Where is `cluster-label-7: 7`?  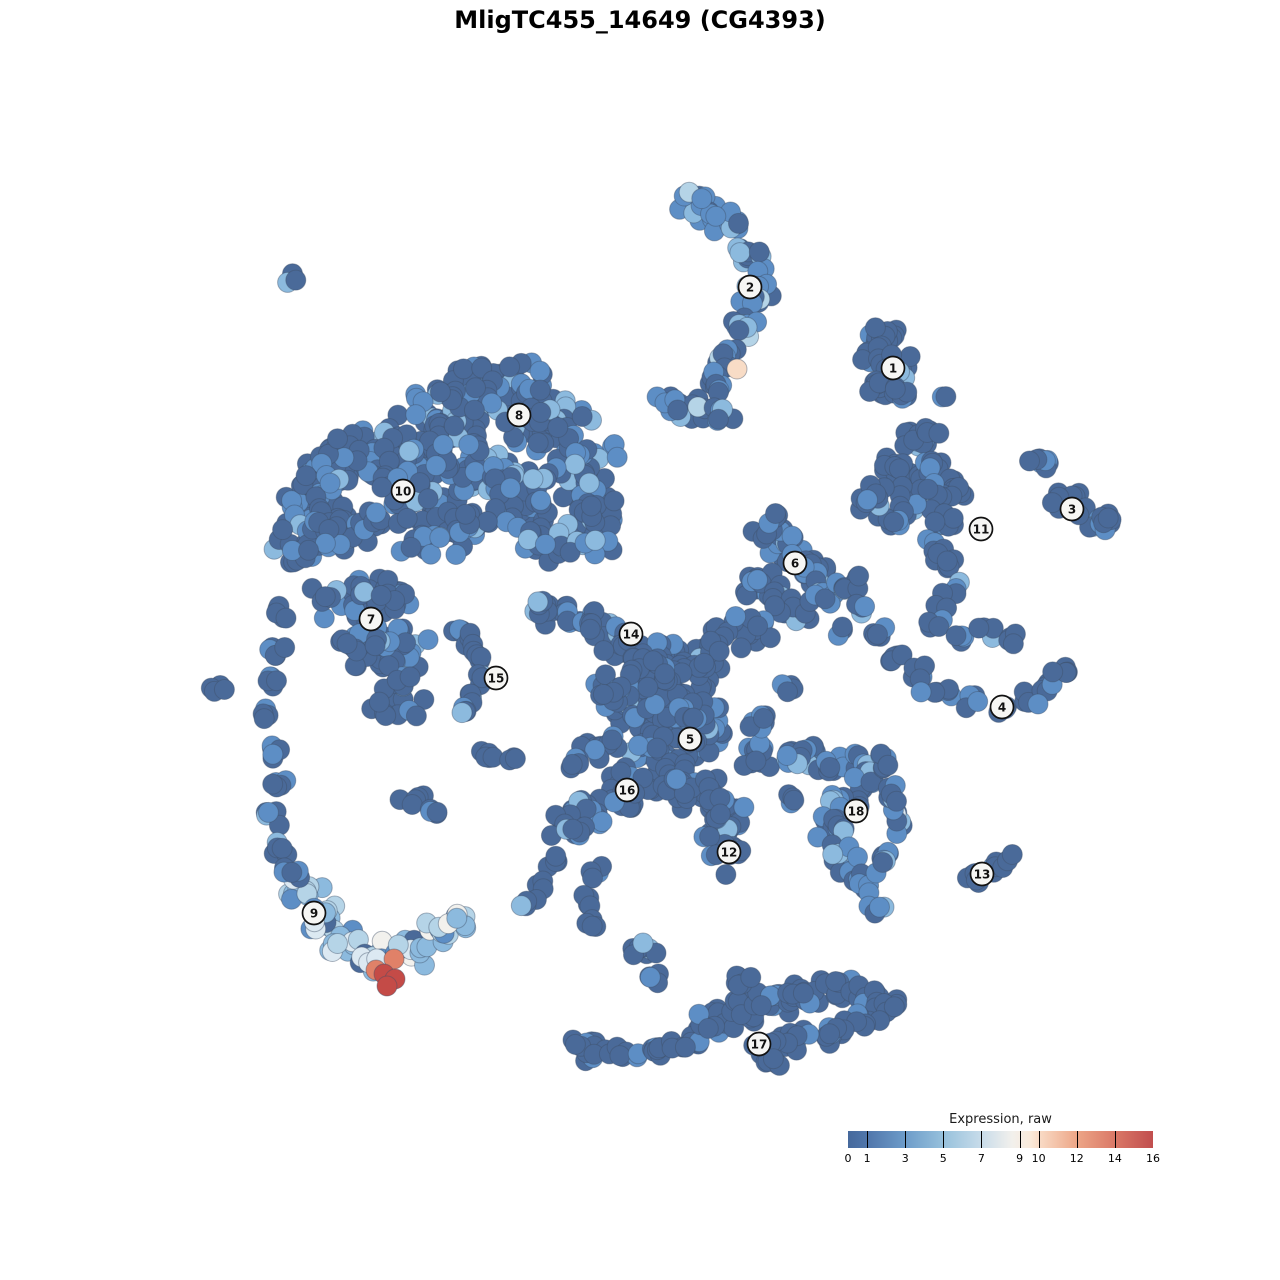 cluster-label-7: 7 is located at coordinates (371, 619).